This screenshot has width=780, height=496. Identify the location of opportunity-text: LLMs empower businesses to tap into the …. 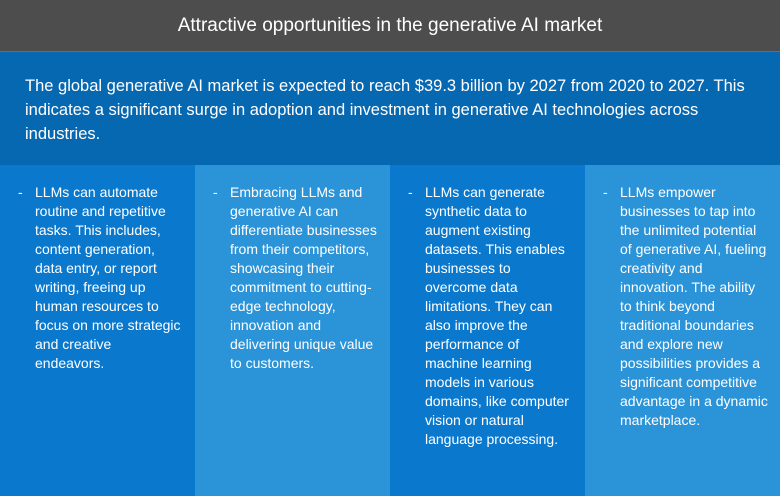
(694, 306).